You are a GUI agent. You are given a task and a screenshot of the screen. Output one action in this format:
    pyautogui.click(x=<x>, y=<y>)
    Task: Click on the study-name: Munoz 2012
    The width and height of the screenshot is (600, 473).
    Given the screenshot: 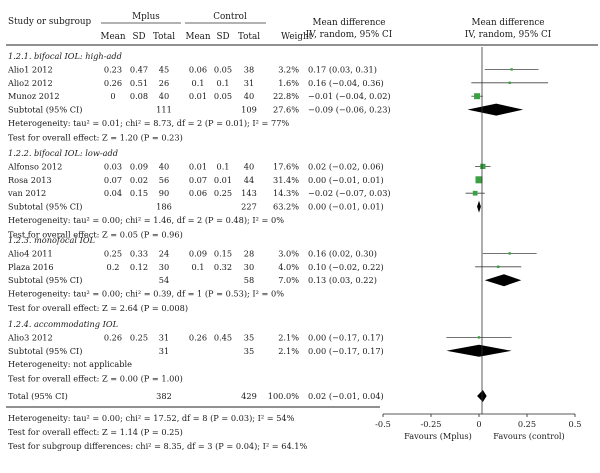 What is the action you would take?
    pyautogui.click(x=34, y=96)
    